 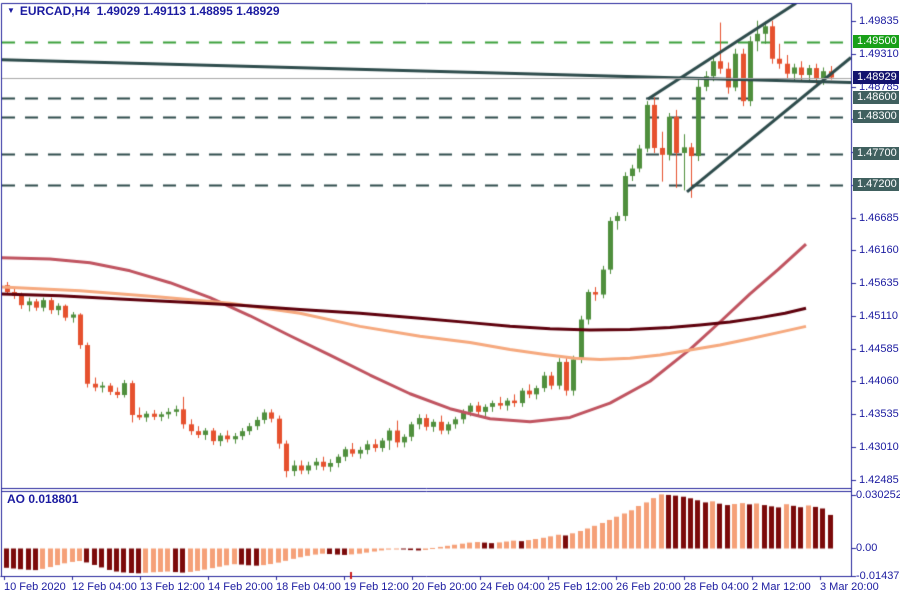 What do you see at coordinates (879, 87) in the screenshot?
I see `price-axis-label: 1.48785` at bounding box center [879, 87].